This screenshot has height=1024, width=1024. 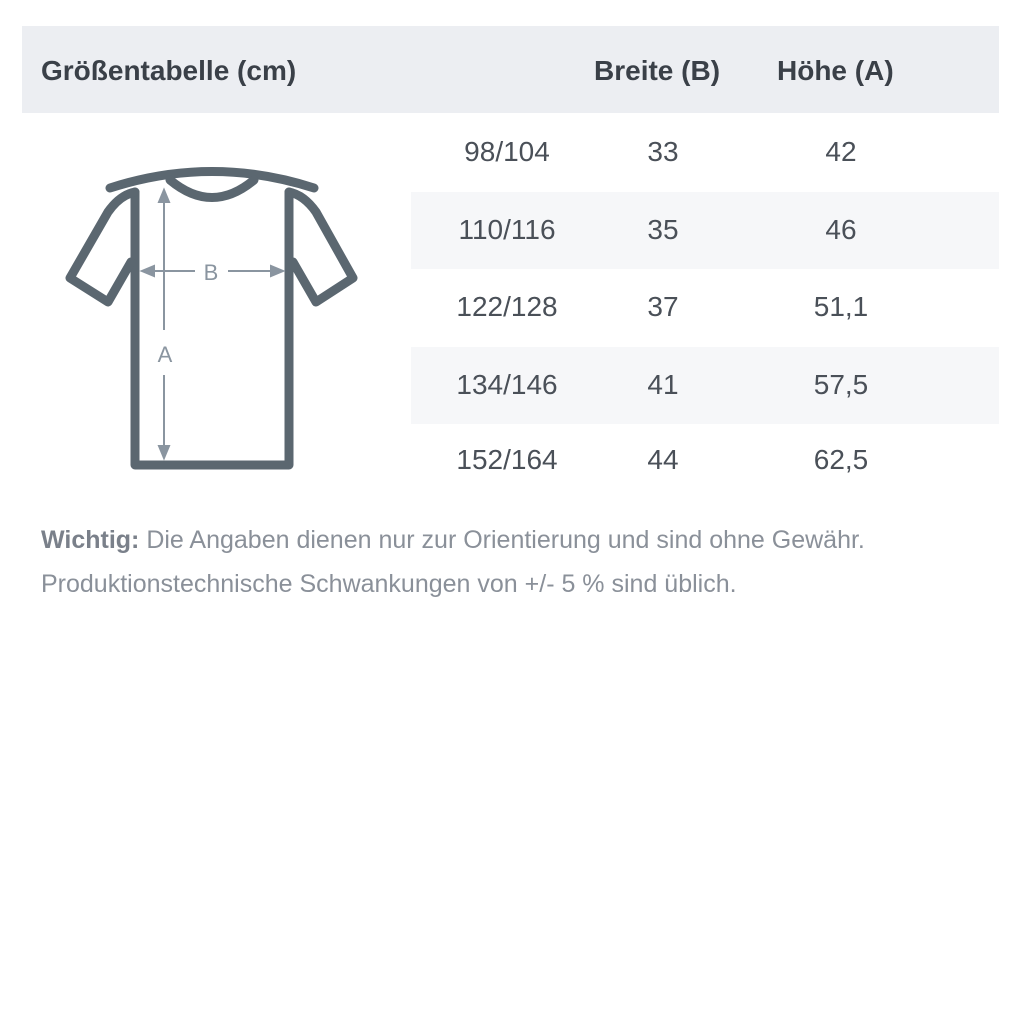 What do you see at coordinates (663, 306) in the screenshot?
I see `cell-width: 37` at bounding box center [663, 306].